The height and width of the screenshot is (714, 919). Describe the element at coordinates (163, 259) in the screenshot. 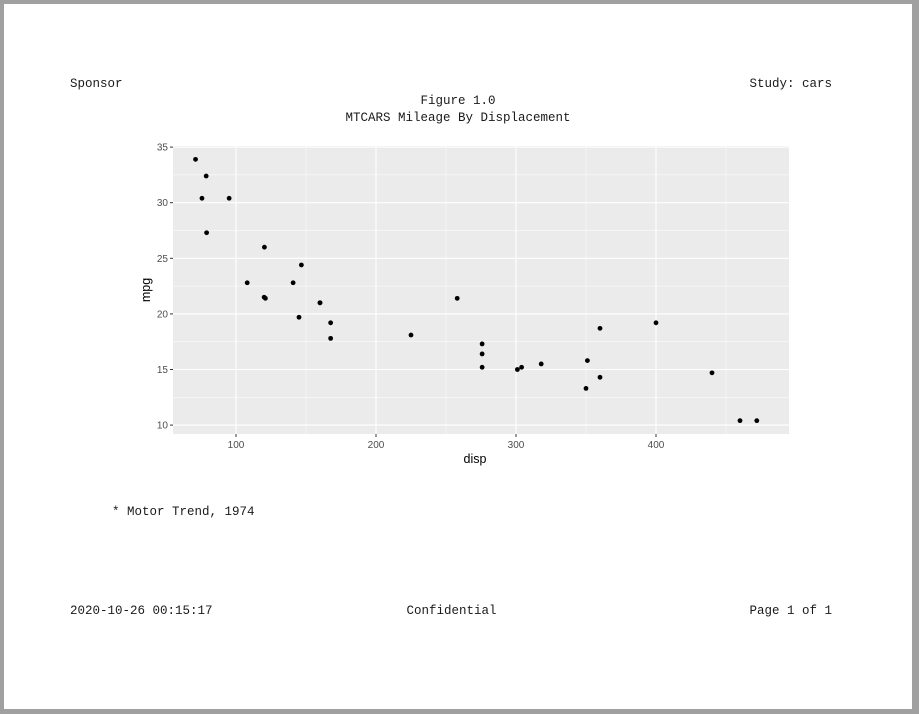

I see `y-tick-label: 25` at that location.